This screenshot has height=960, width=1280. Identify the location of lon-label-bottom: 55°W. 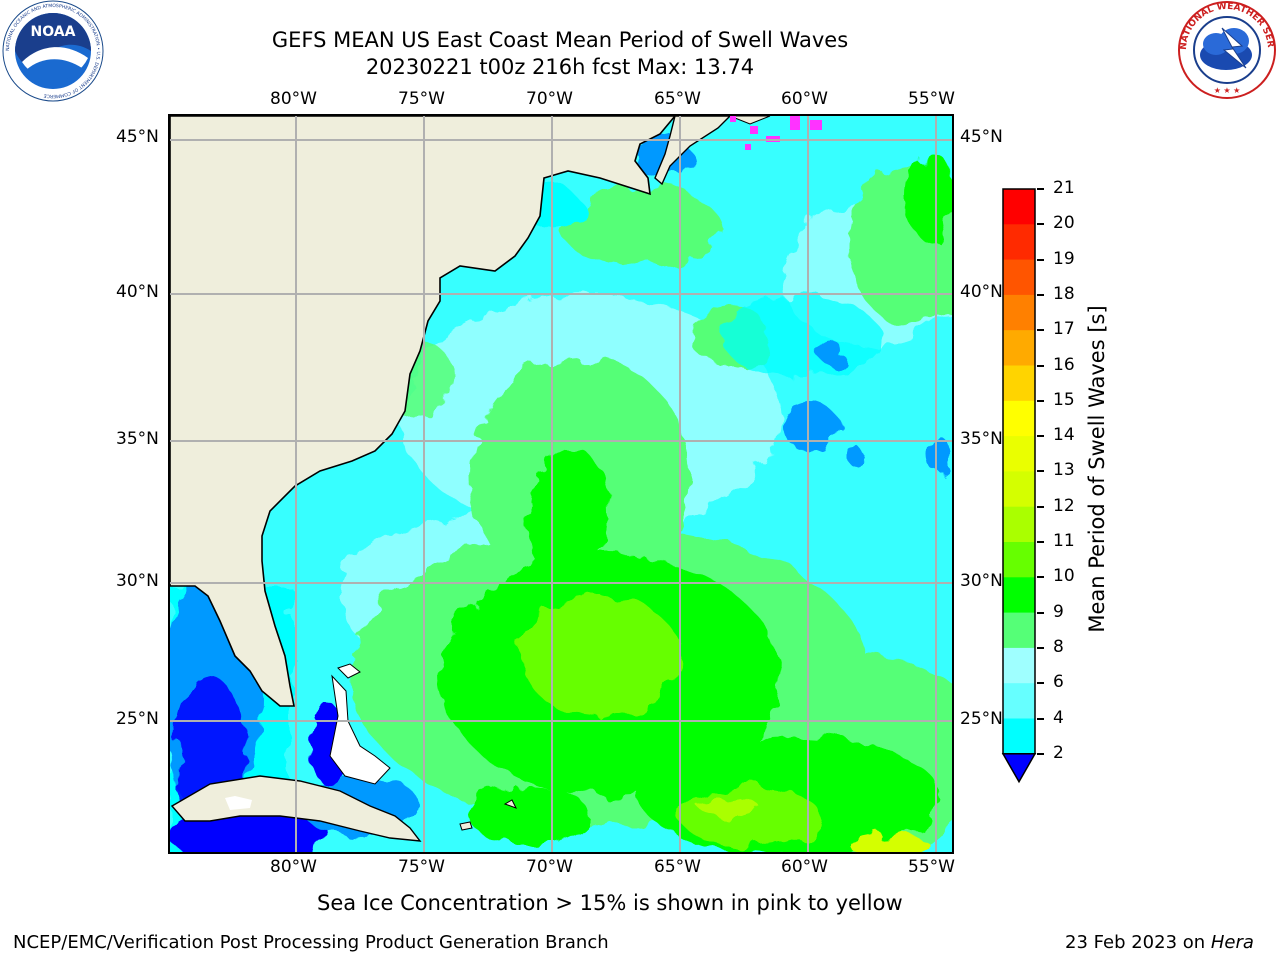
(931, 867).